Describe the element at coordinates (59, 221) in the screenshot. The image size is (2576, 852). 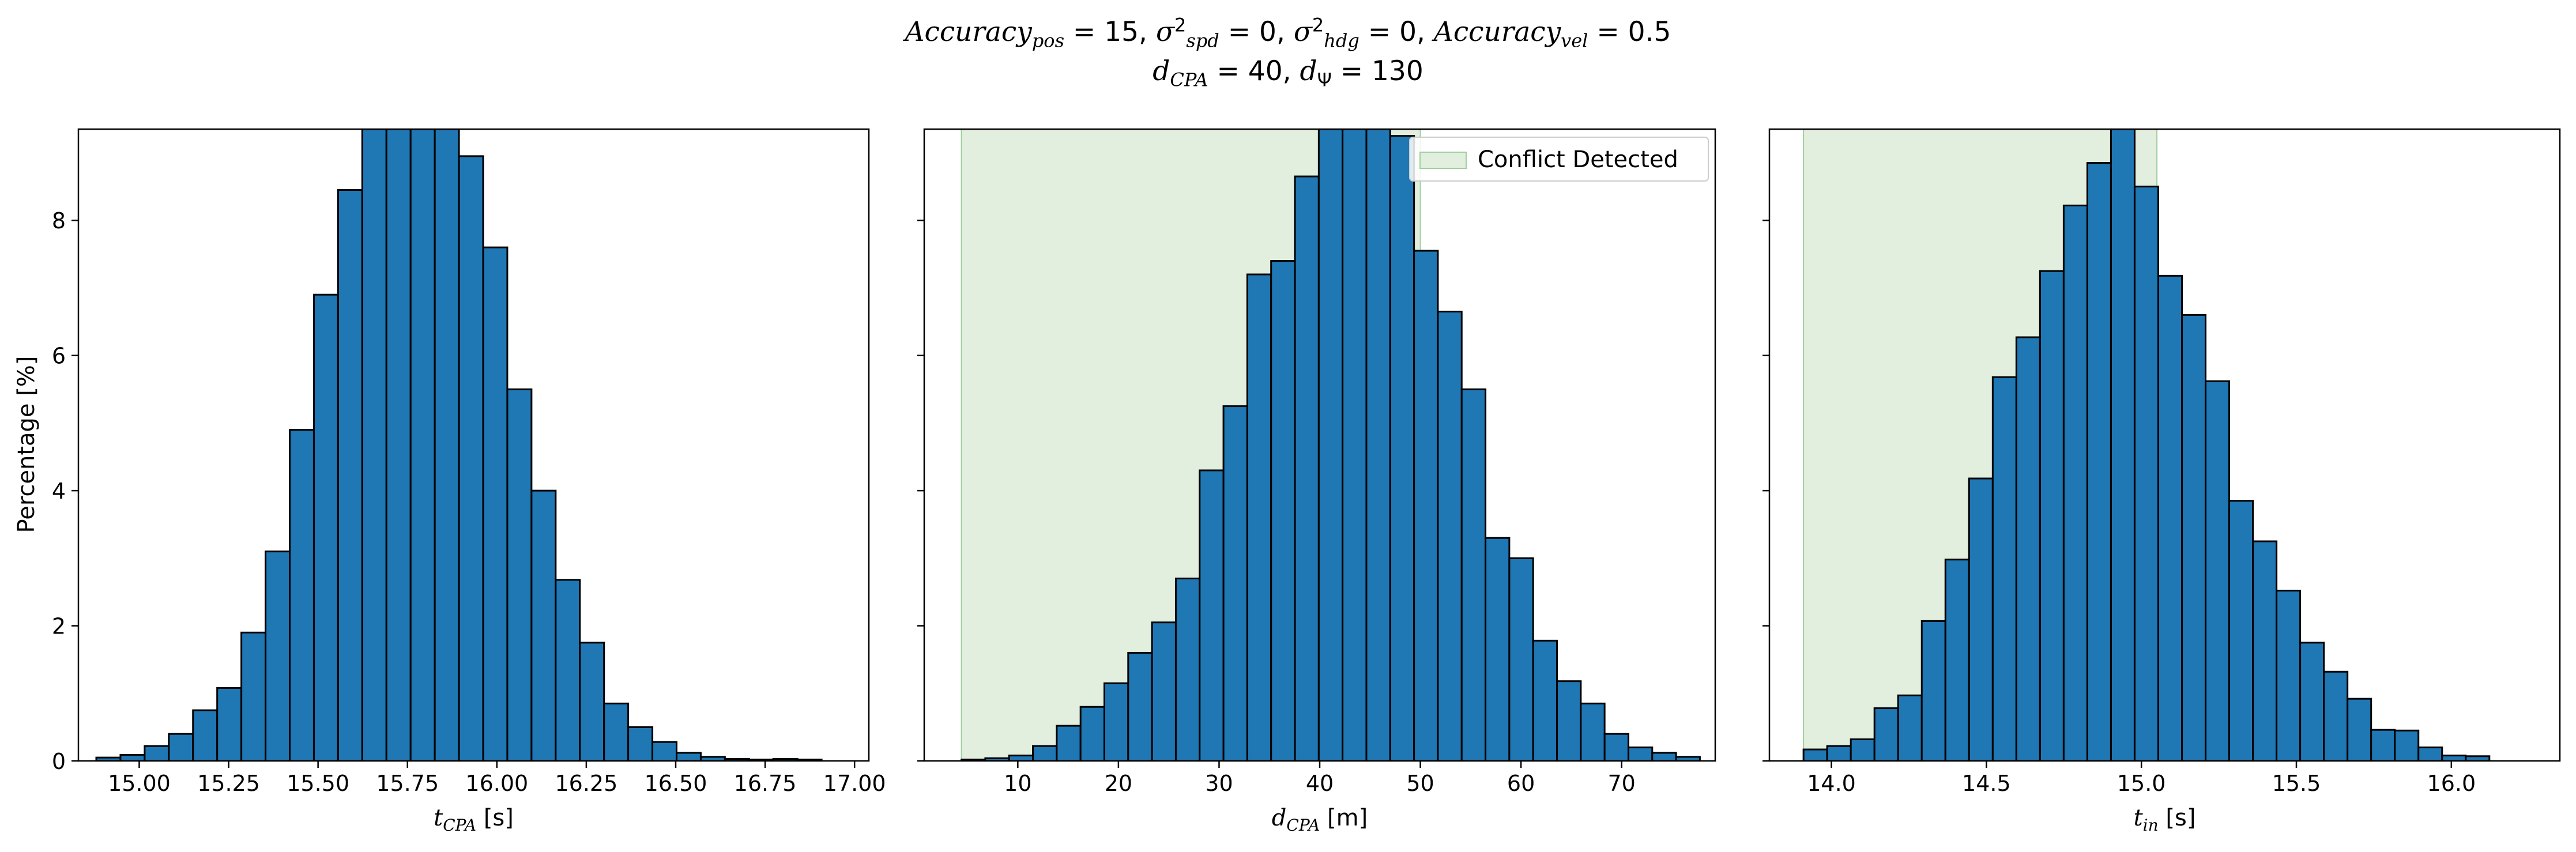
I see `y-tick-label: 8` at that location.